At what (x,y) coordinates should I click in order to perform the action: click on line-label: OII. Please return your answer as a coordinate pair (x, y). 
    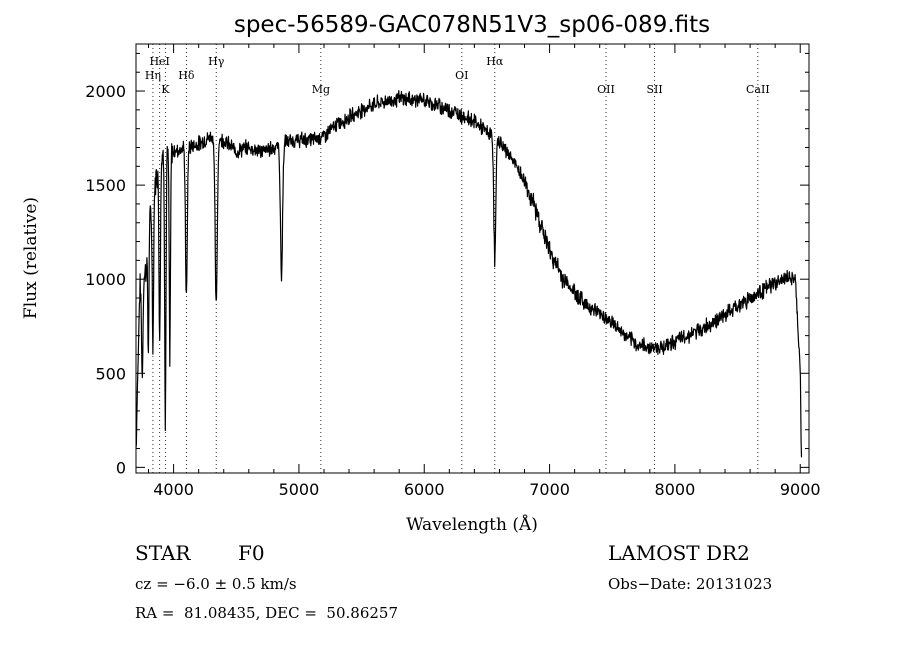
    Looking at the image, I should click on (606, 89).